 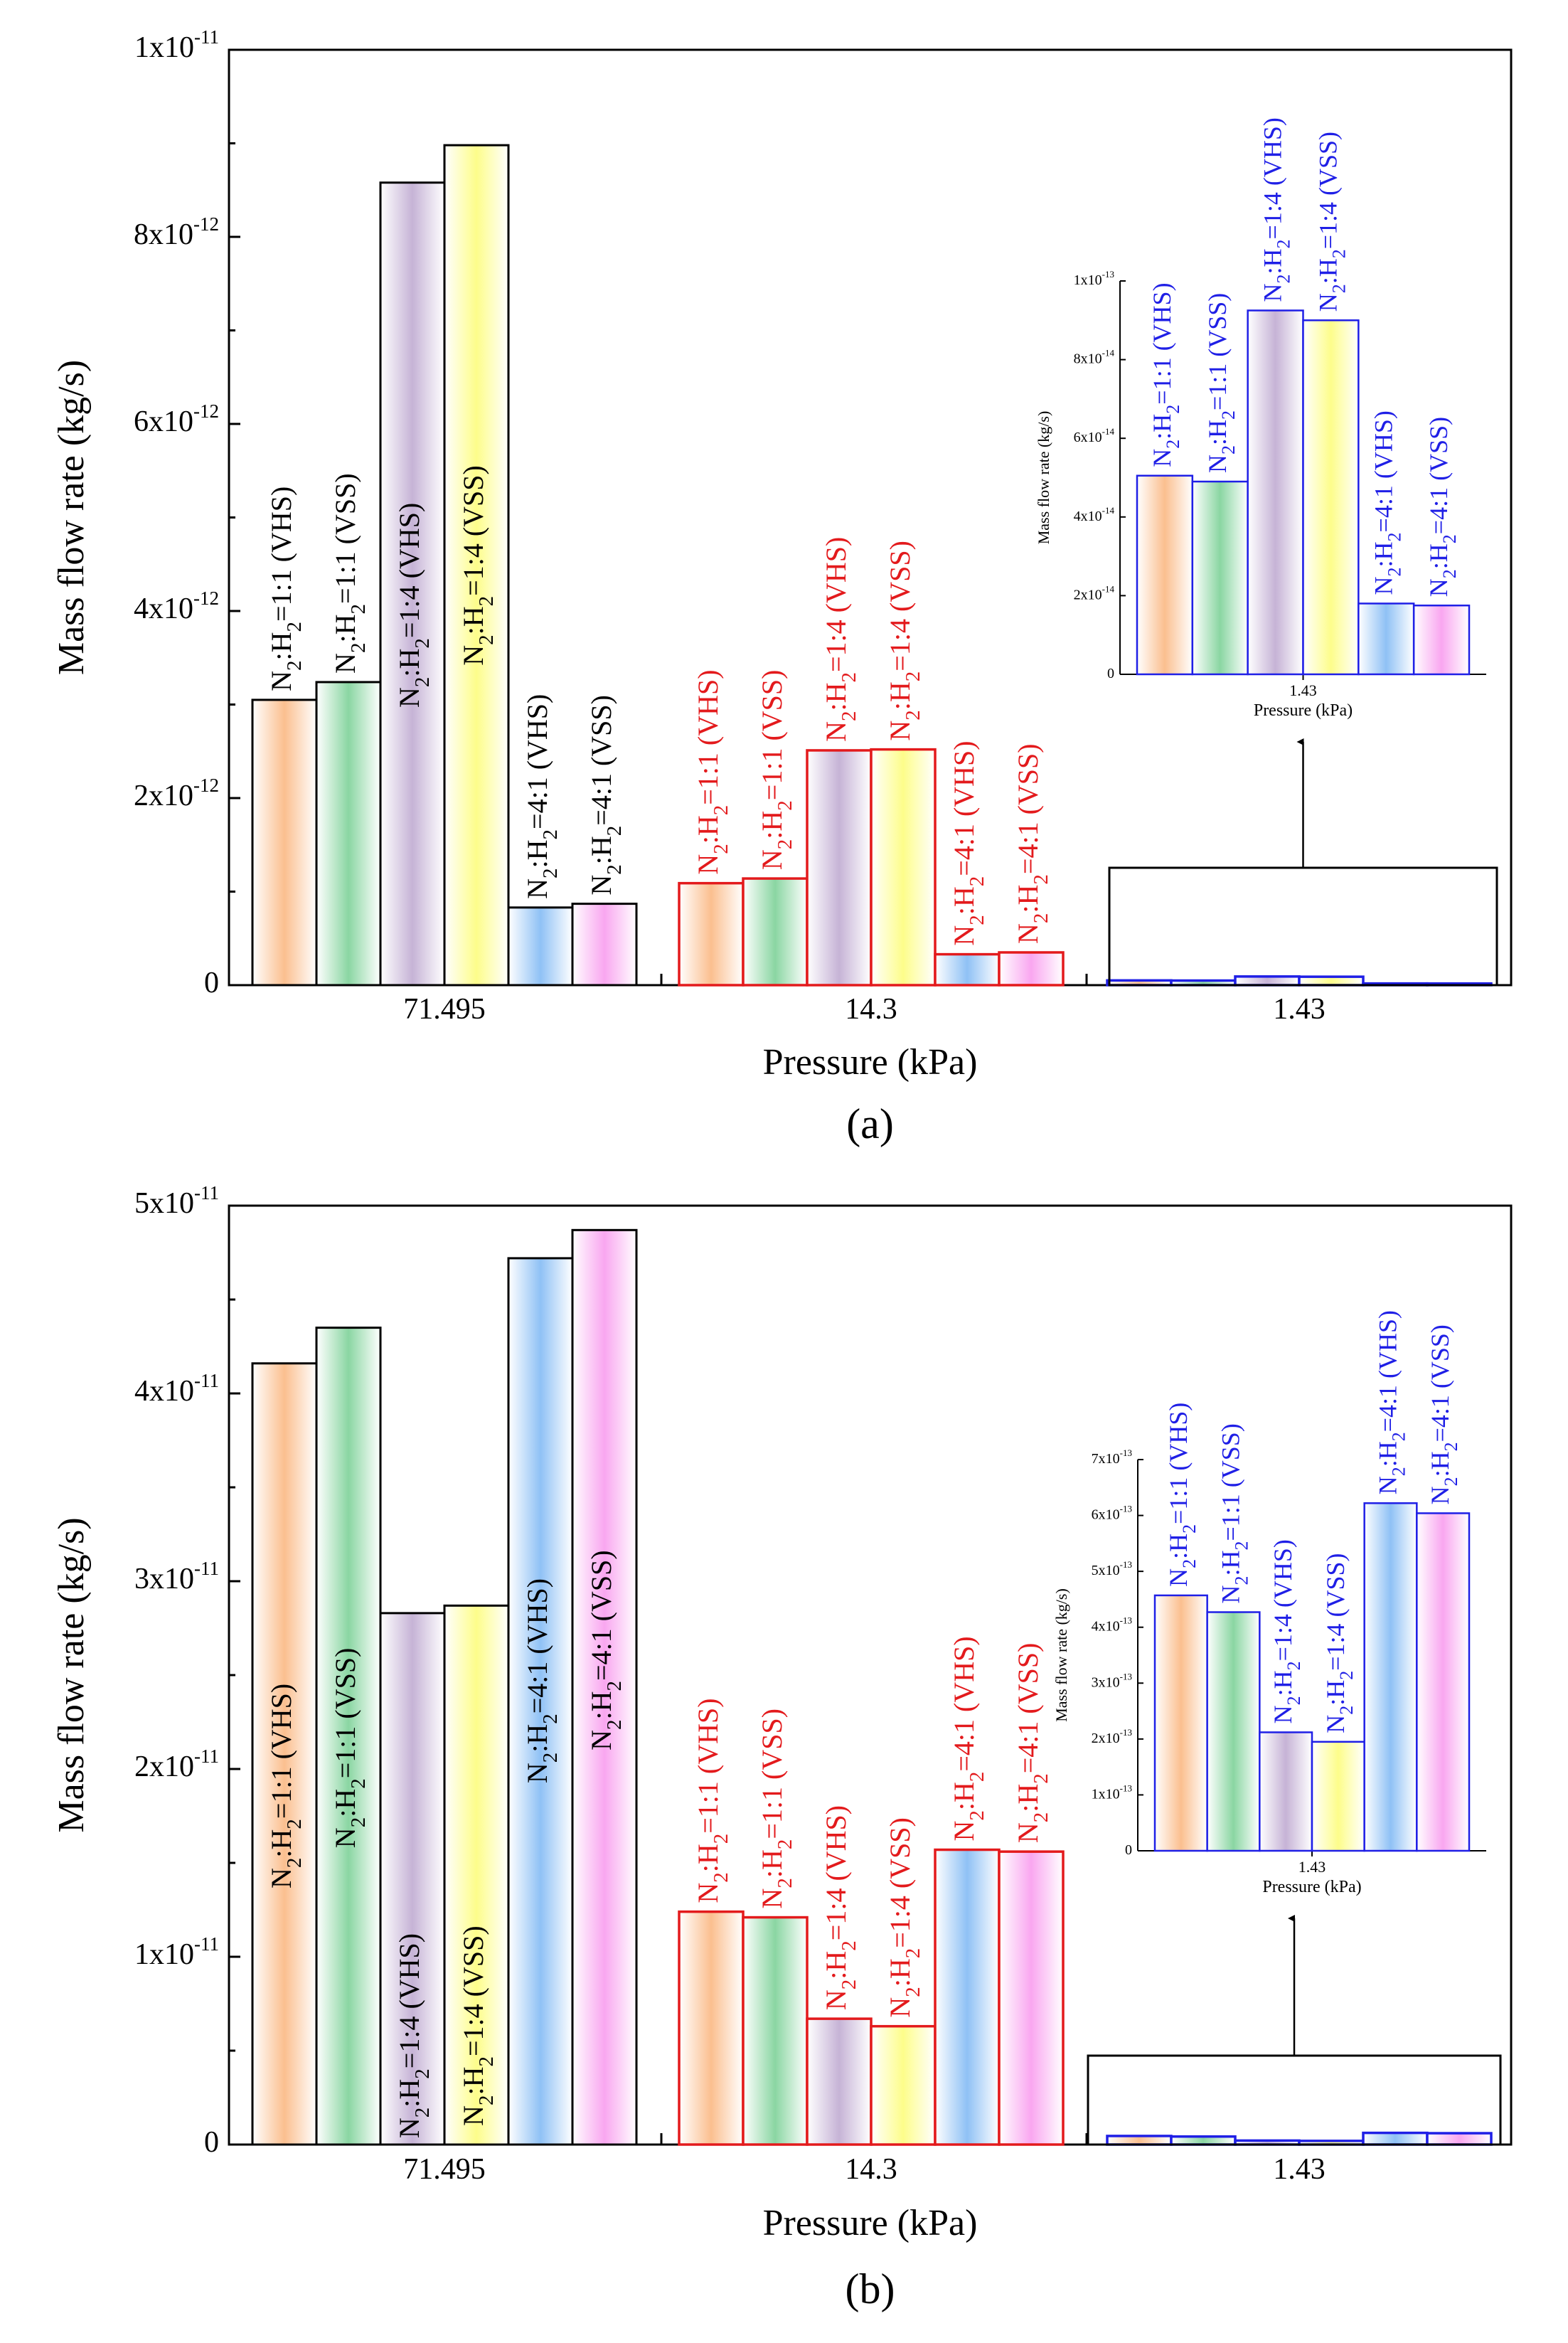 I want to click on group-1.43: 1.43, so click(x=1299, y=2158).